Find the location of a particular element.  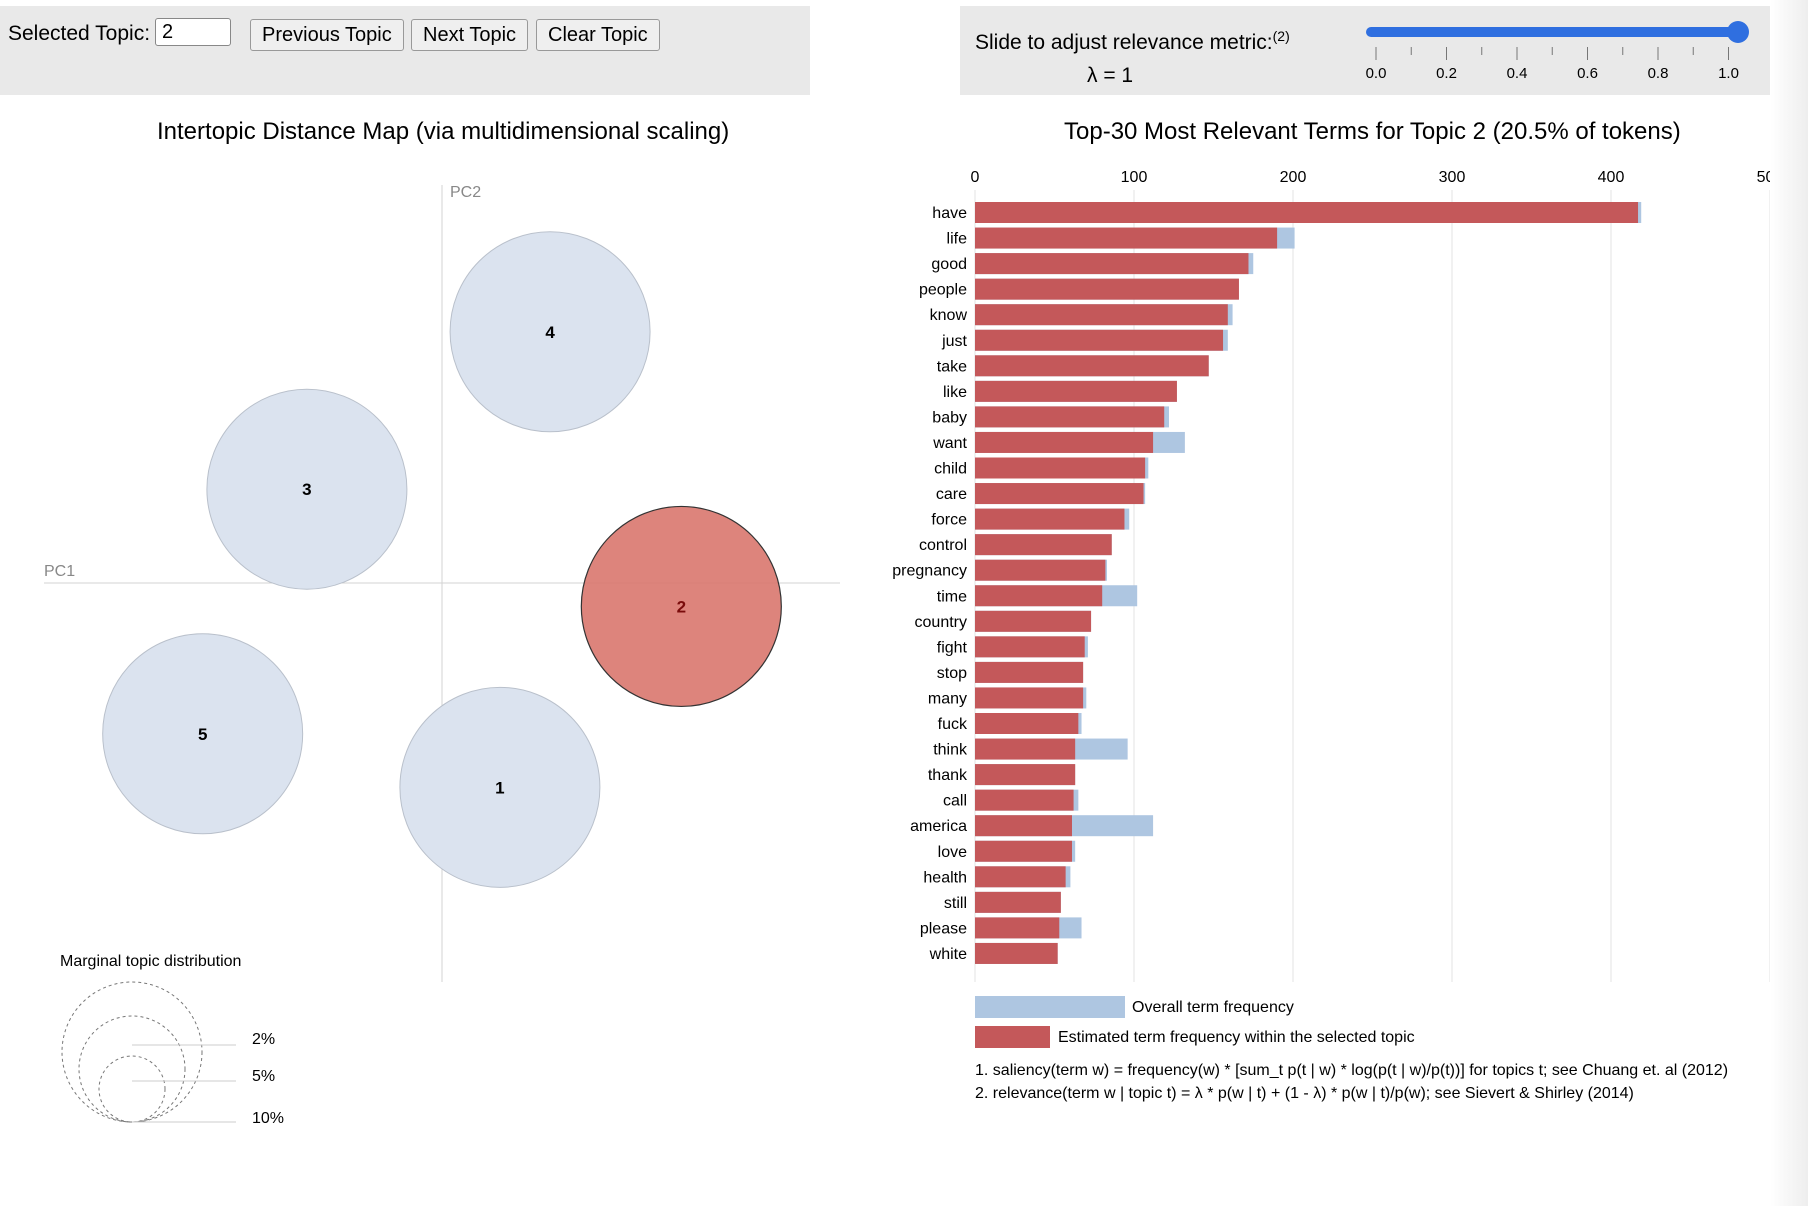

topic-freq-bar-know is located at coordinates (1101, 315).